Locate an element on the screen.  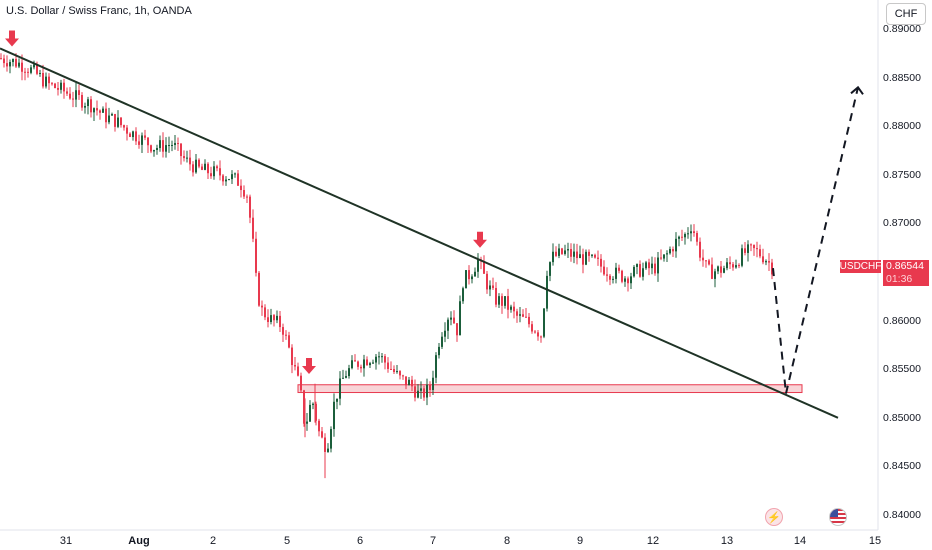
time-tick-label: Aug is located at coordinates (139, 541).